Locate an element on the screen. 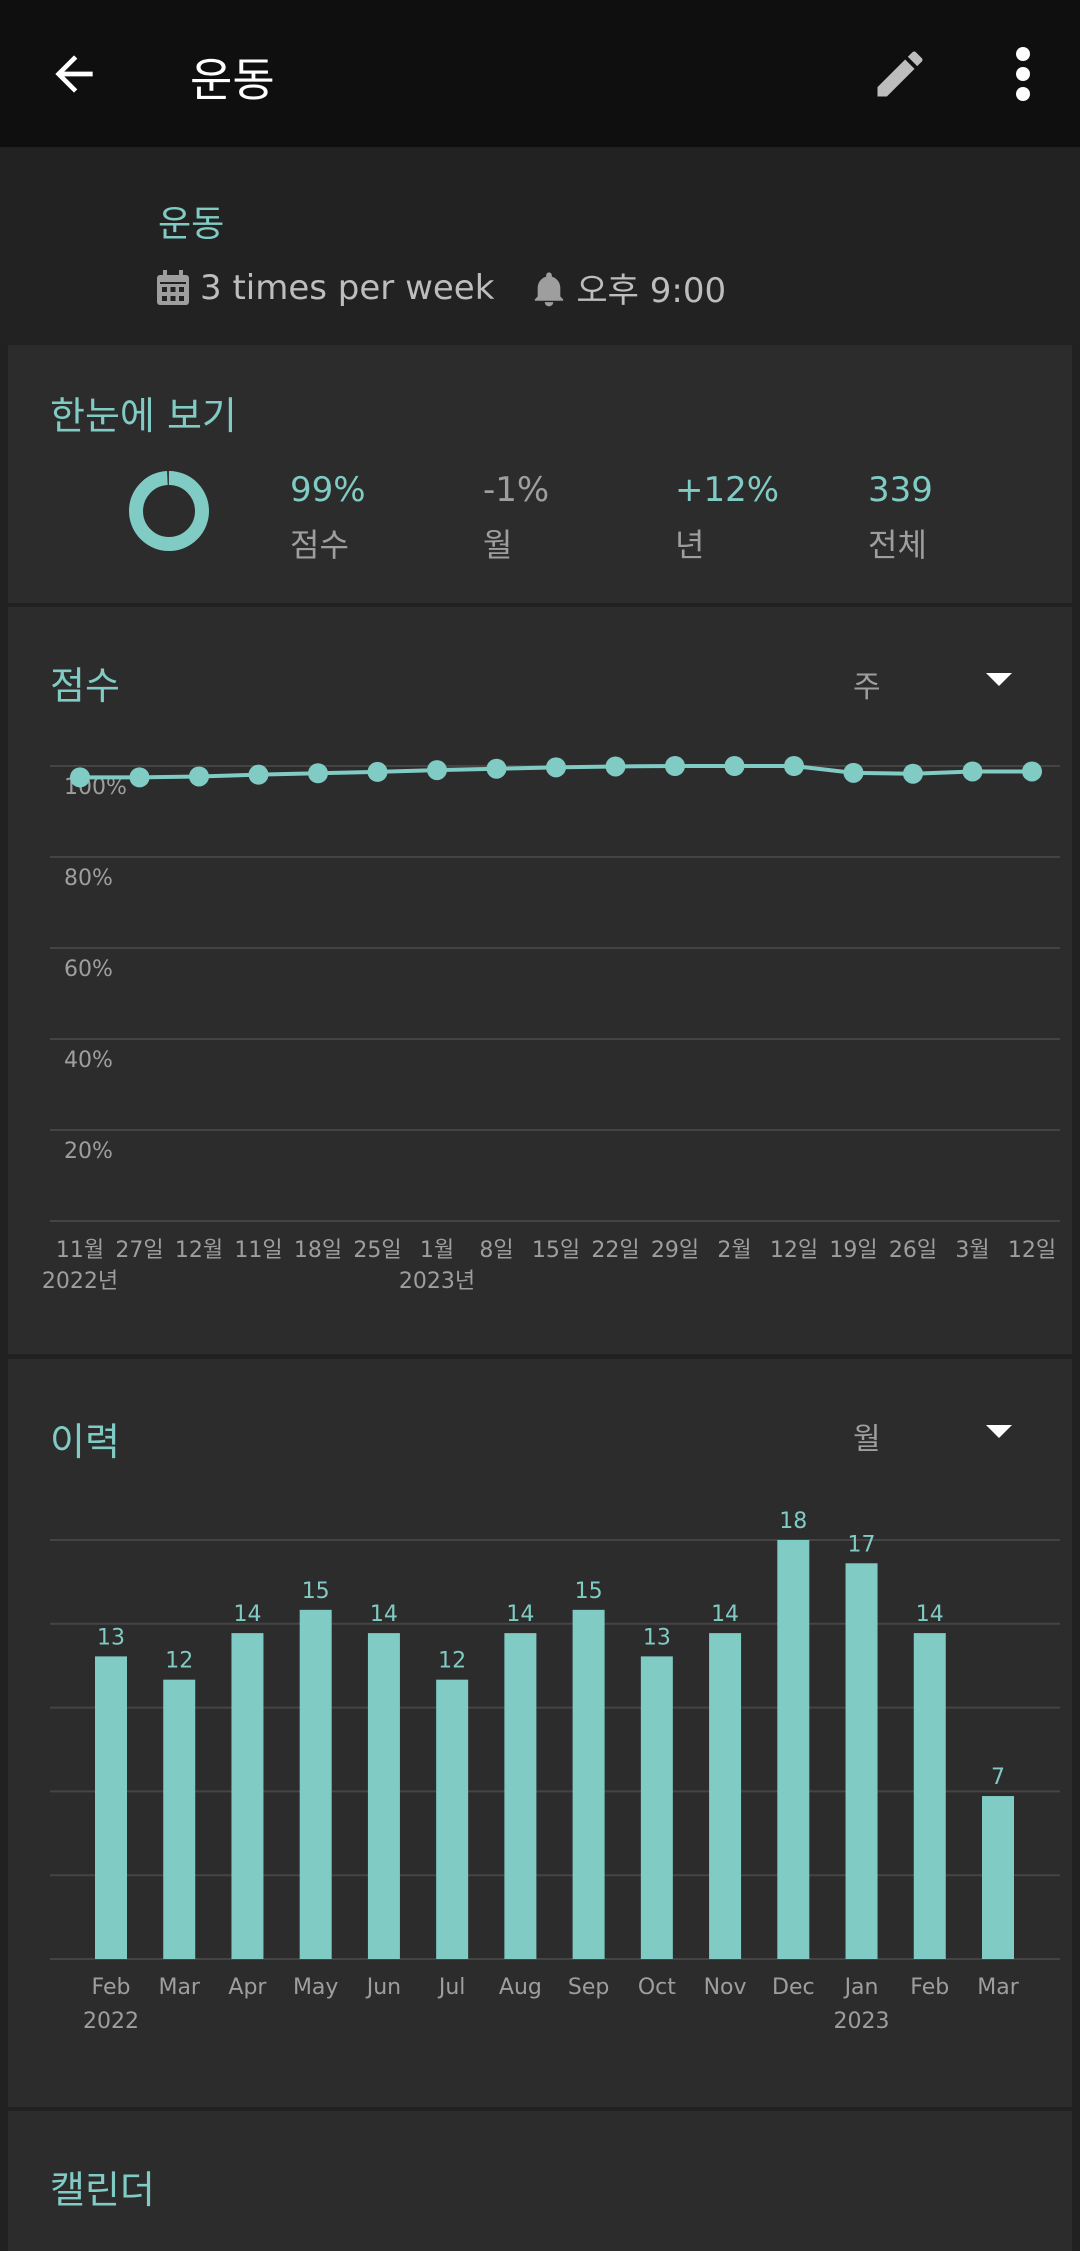  x-tick-label: 8일 is located at coordinates (496, 1250).